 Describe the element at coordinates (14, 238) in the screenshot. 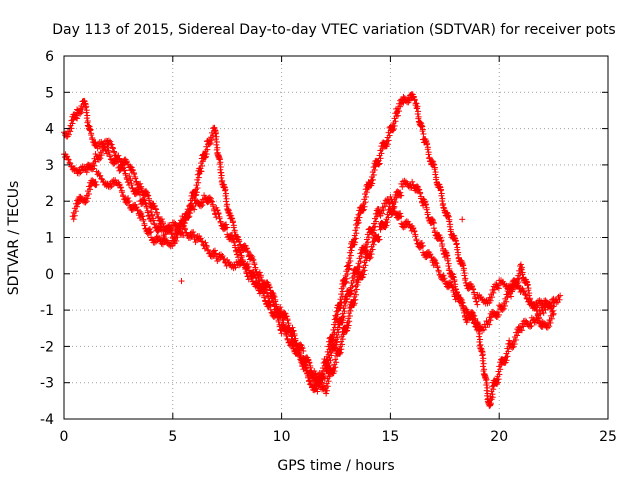

I see `y-axis-label: SDTVAR / TECUs` at that location.